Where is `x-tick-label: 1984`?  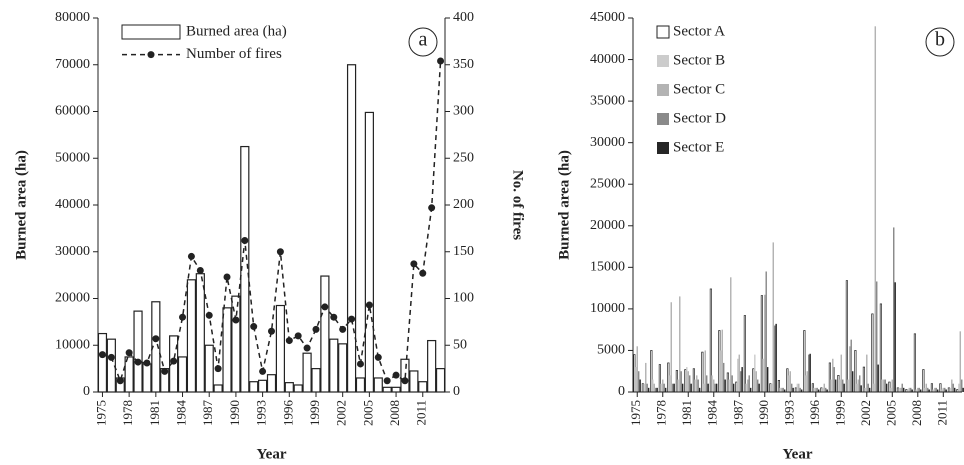 x-tick-label: 1984 is located at coordinates (181, 413).